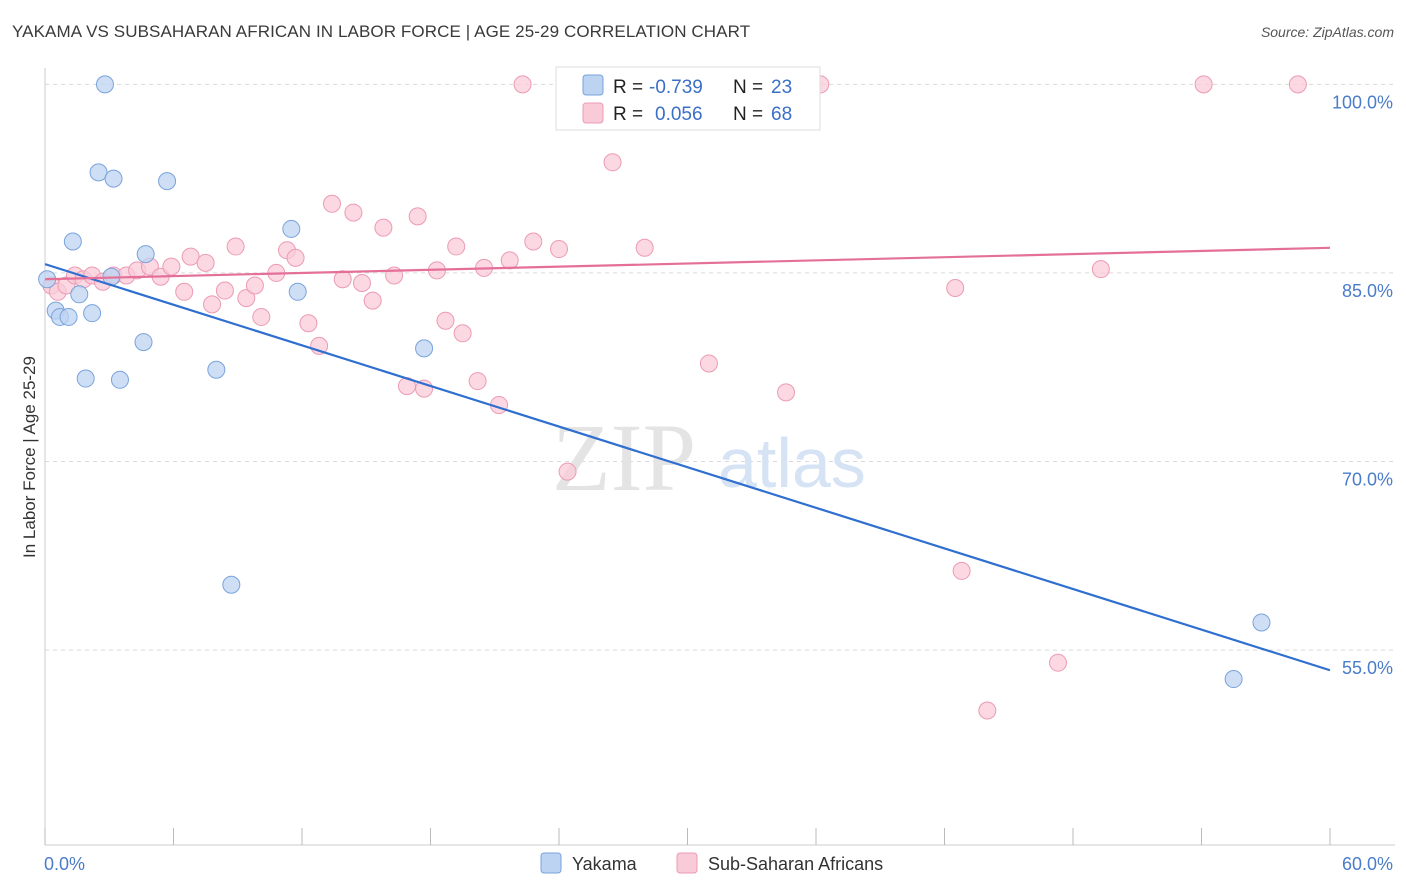 The height and width of the screenshot is (892, 1406). Describe the element at coordinates (29, 457) in the screenshot. I see `y-axis-label: In Labor Force | Age 25-29` at that location.